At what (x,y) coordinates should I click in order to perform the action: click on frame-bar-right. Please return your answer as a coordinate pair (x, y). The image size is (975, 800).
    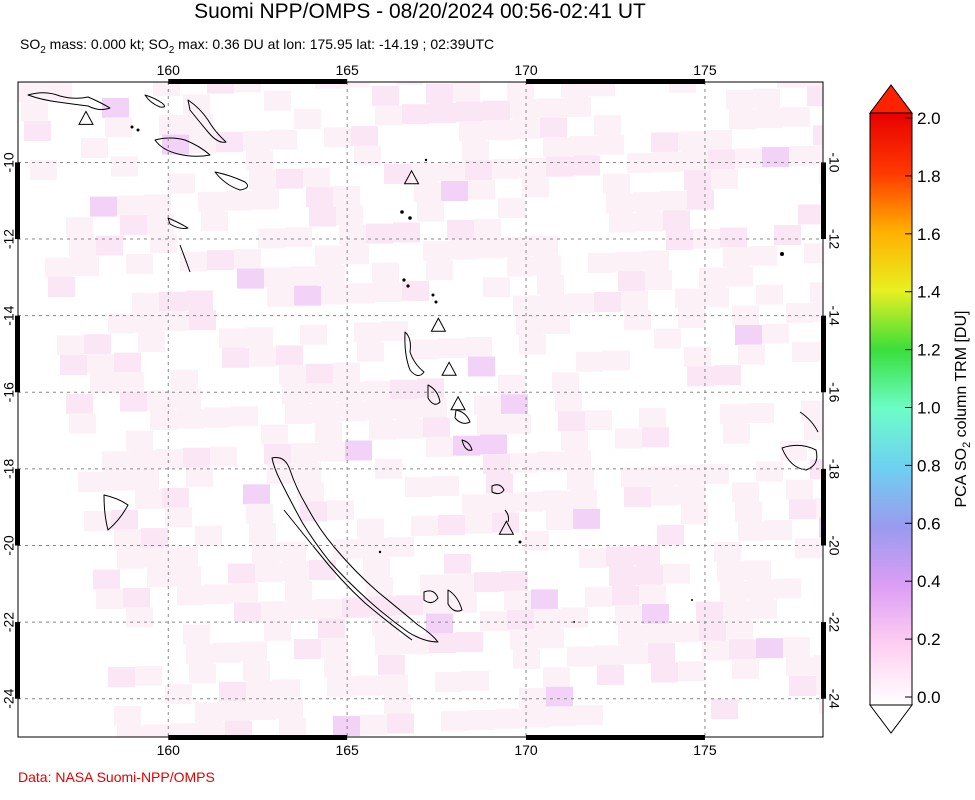
    Looking at the image, I should click on (823, 354).